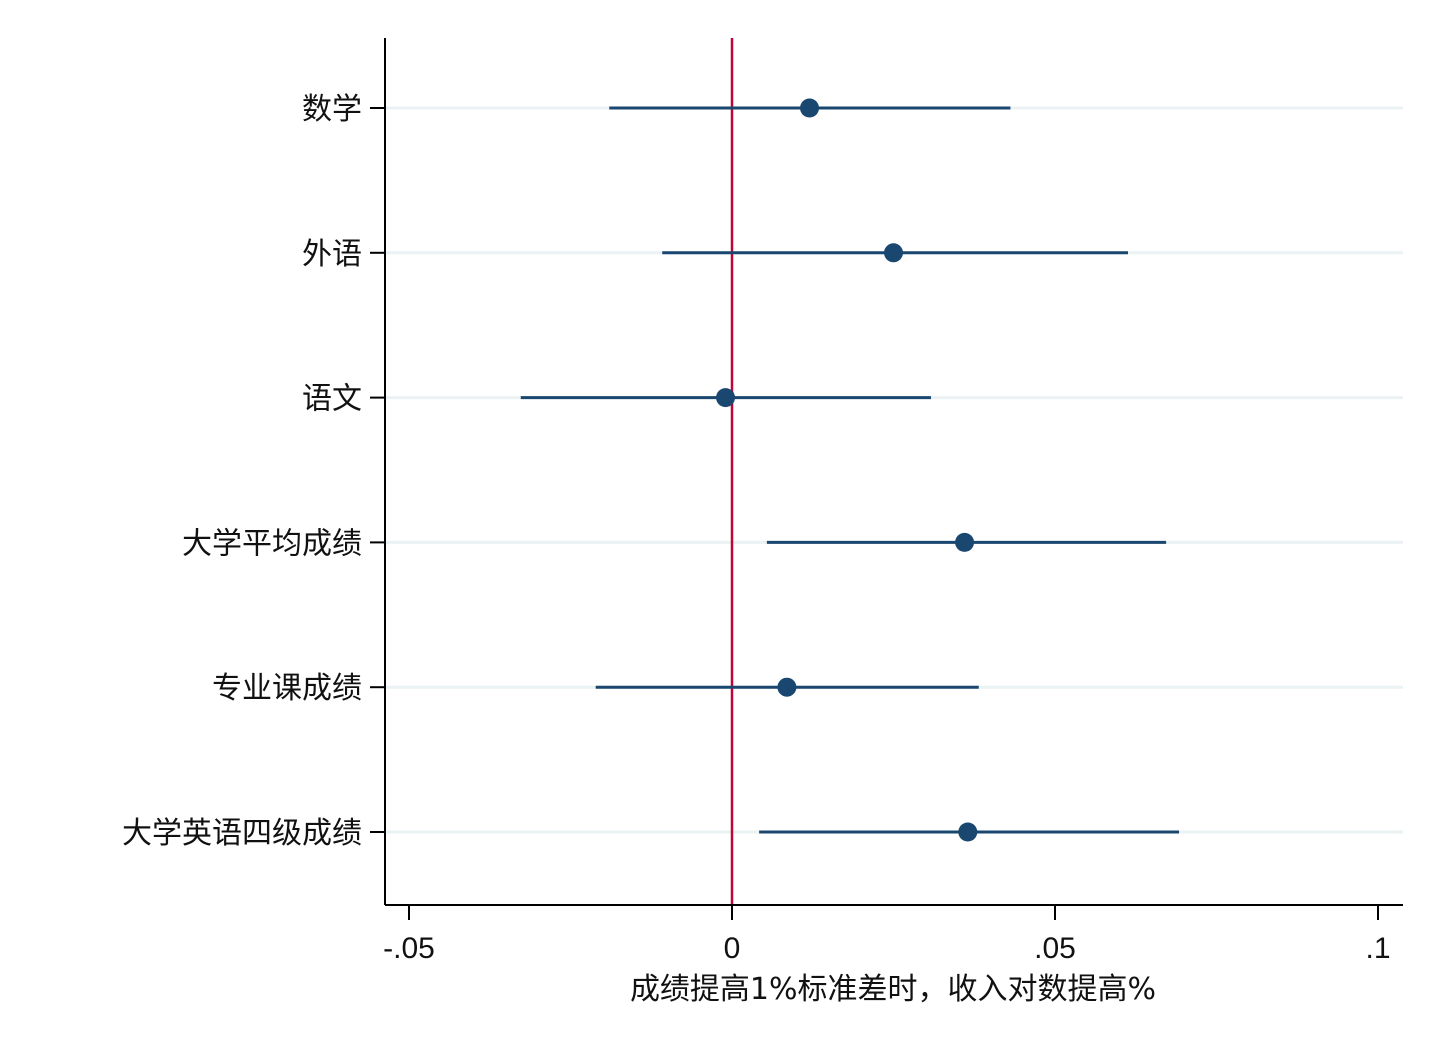 This screenshot has width=1440, height=1047. What do you see at coordinates (732, 948) in the screenshot?
I see `x-tick-label: 0` at bounding box center [732, 948].